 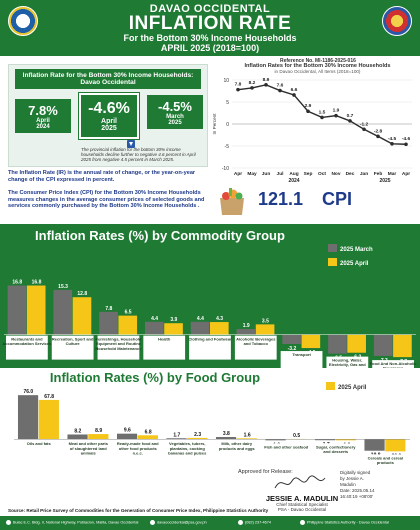 I want to click on legend-label: 2025 April, so click(x=352, y=388).